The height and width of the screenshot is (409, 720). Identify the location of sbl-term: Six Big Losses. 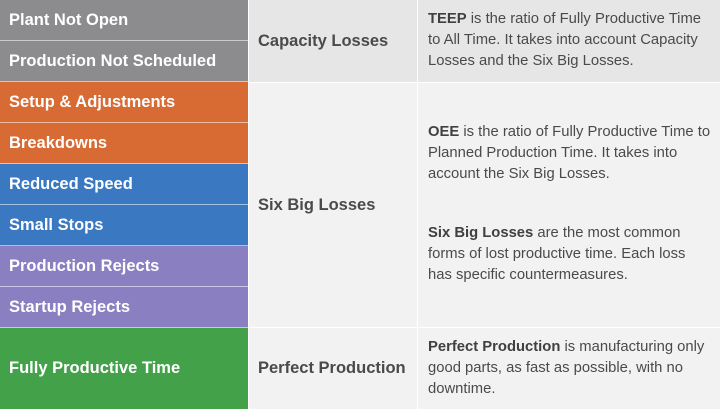
(481, 233).